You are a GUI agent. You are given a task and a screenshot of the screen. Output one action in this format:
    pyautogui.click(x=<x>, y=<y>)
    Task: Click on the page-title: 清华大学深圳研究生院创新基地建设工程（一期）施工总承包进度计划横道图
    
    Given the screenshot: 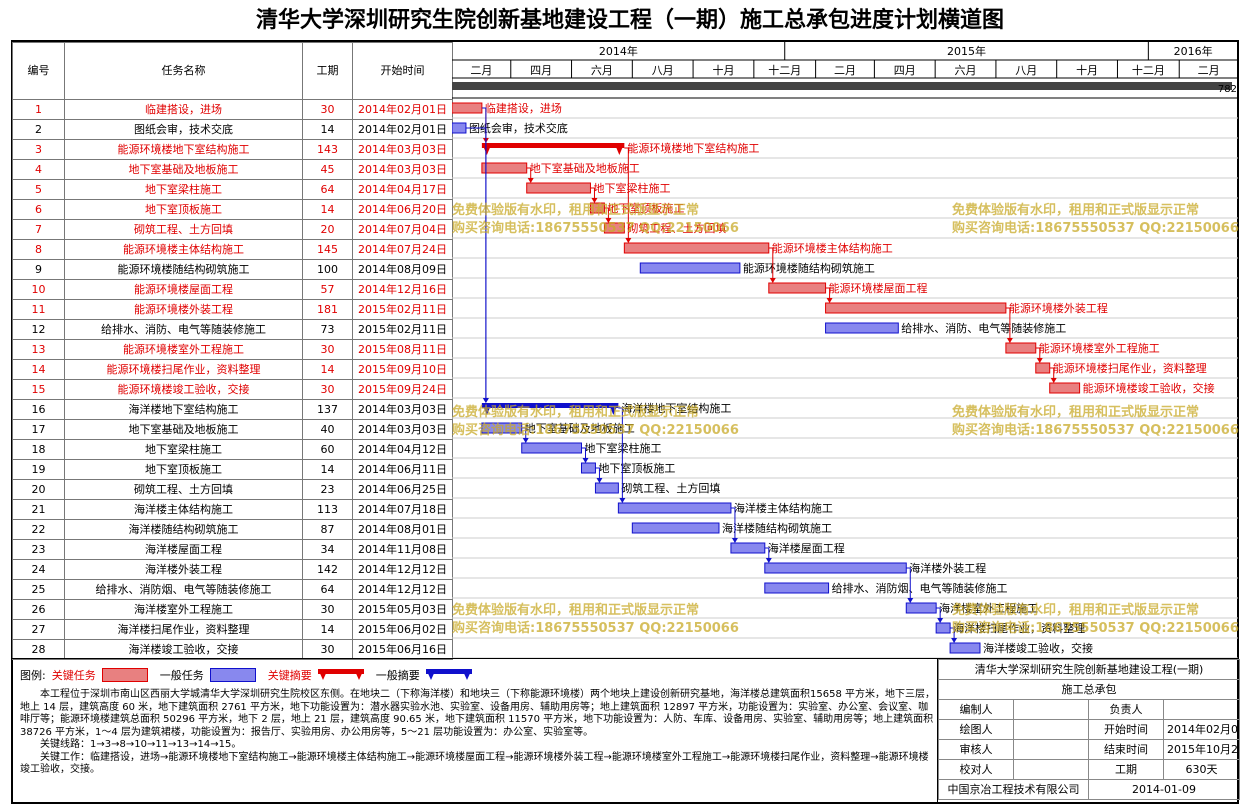 What is the action you would take?
    pyautogui.click(x=629, y=20)
    